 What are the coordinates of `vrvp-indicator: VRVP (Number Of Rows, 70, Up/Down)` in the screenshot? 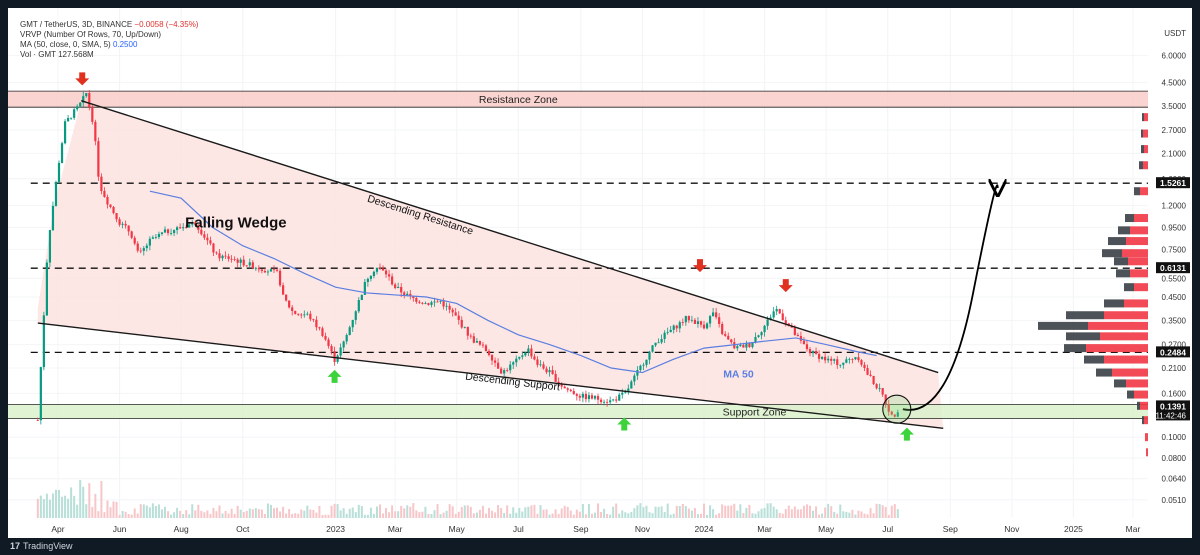 It's located at (91, 34).